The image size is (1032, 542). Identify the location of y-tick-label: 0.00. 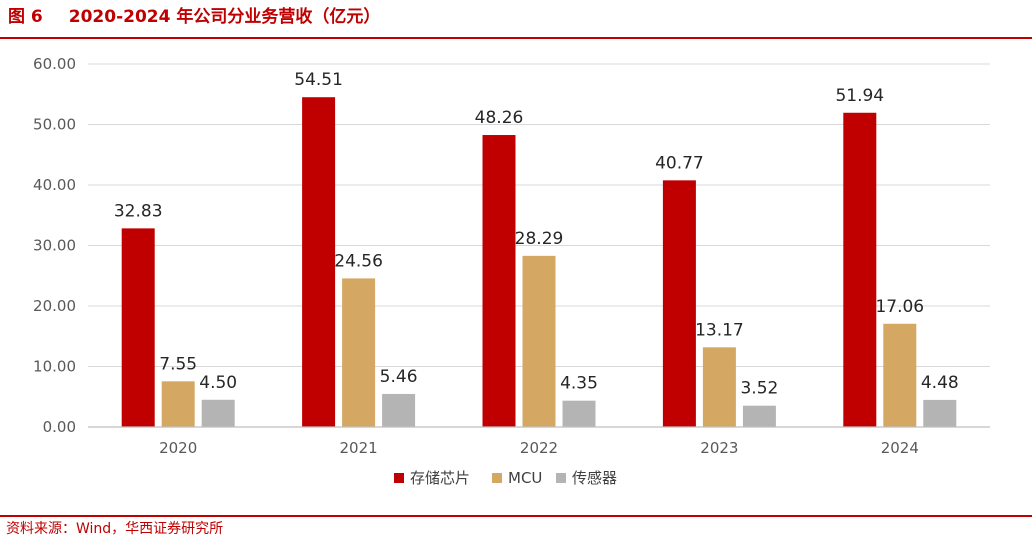
(59, 427).